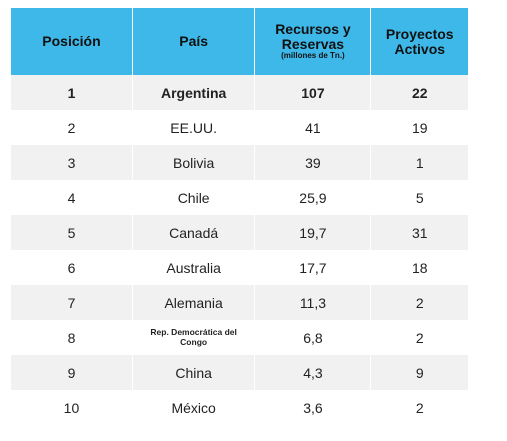 The image size is (507, 441). I want to click on cell-pais: Rep. Democrática del Congo, so click(194, 337).